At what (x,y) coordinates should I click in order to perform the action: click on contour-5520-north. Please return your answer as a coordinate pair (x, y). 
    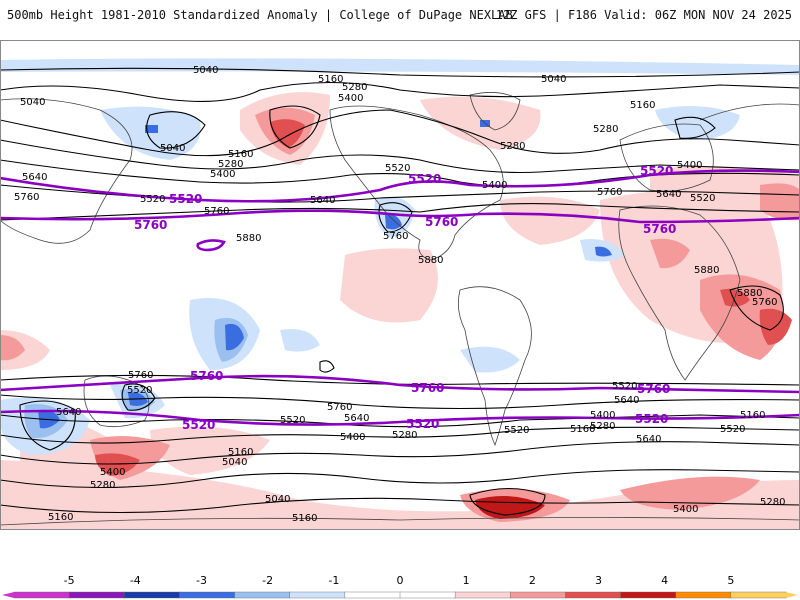
    Looking at the image, I should click on (400, 186).